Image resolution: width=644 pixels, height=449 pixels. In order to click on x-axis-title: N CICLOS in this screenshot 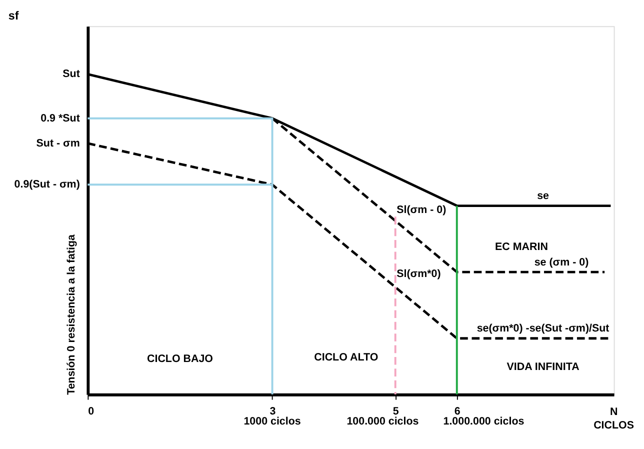, I will do `click(614, 419)`.